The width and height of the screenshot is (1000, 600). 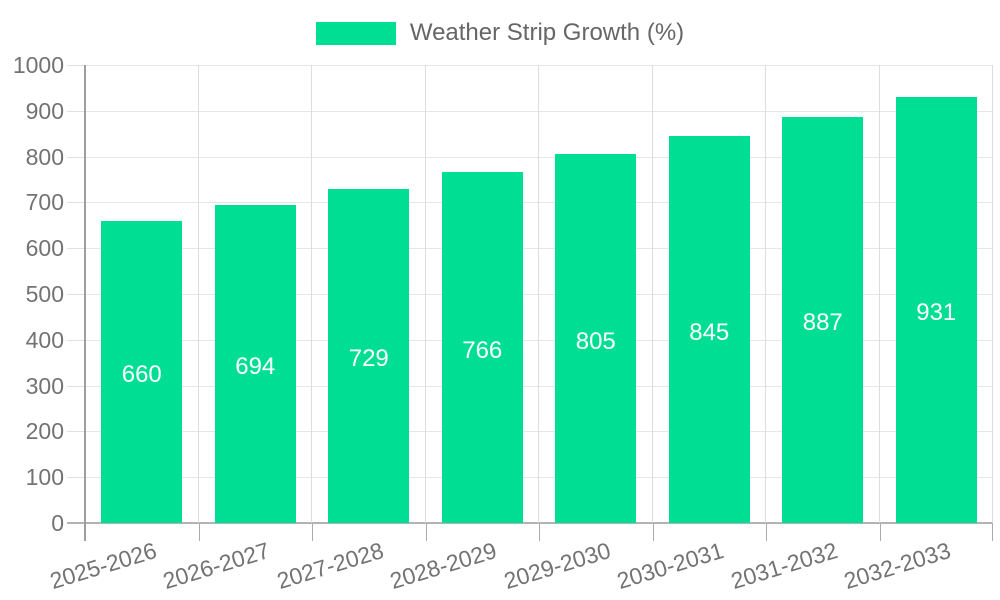 What do you see at coordinates (784, 566) in the screenshot?
I see `x-tick-label: 2031-2032` at bounding box center [784, 566].